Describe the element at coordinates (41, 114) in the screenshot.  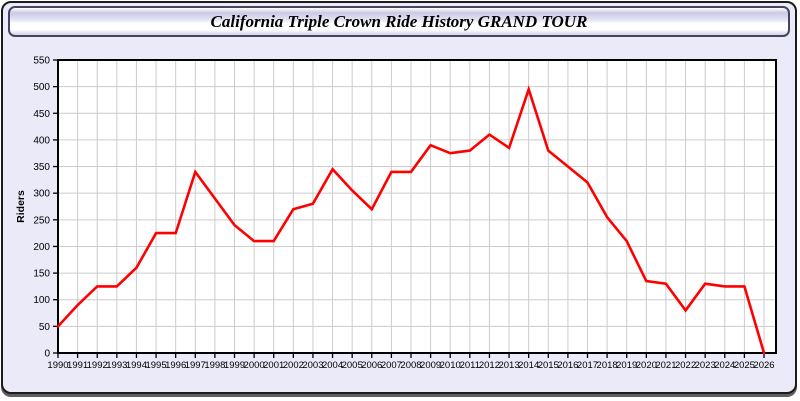
I see `y-tick-label: 450` at that location.